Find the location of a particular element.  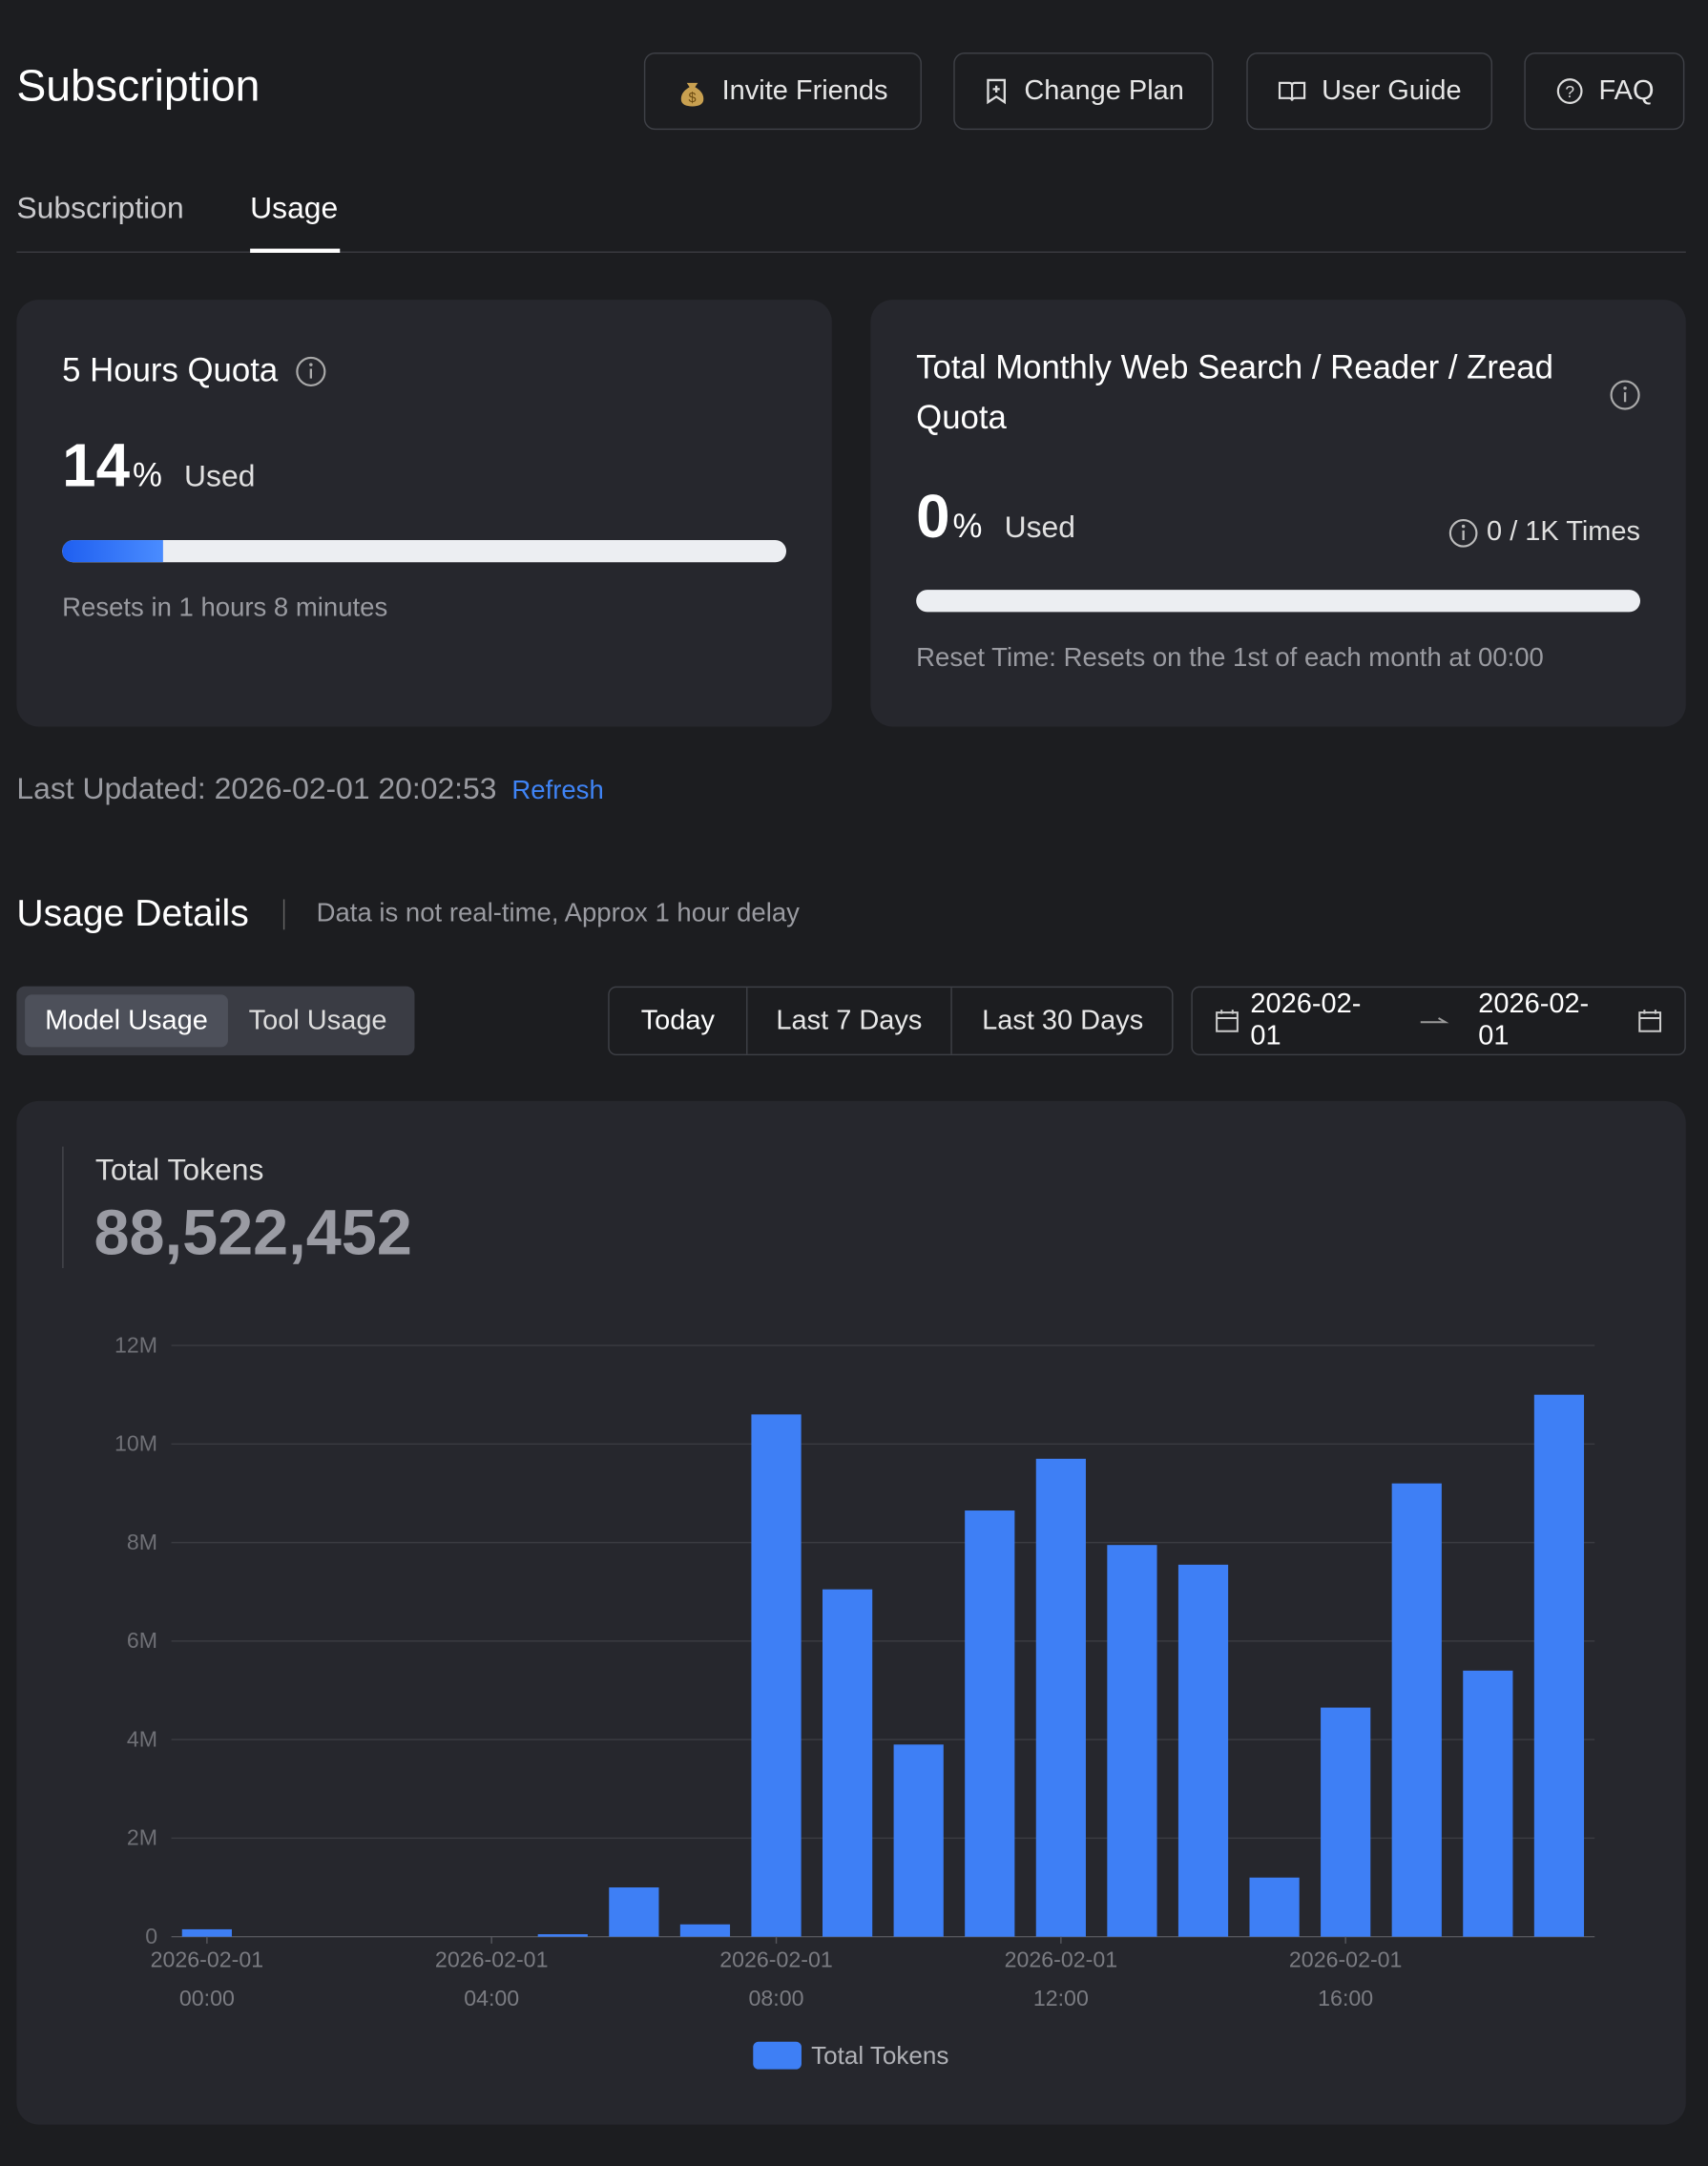

x-tick-label: 2026-02-01 08:00 is located at coordinates (776, 1979).